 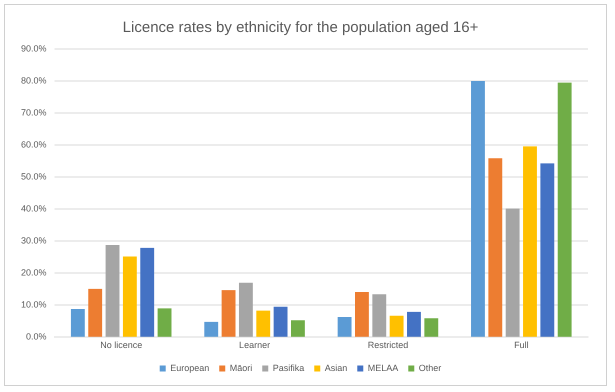 I want to click on legend-label: Other, so click(x=430, y=367).